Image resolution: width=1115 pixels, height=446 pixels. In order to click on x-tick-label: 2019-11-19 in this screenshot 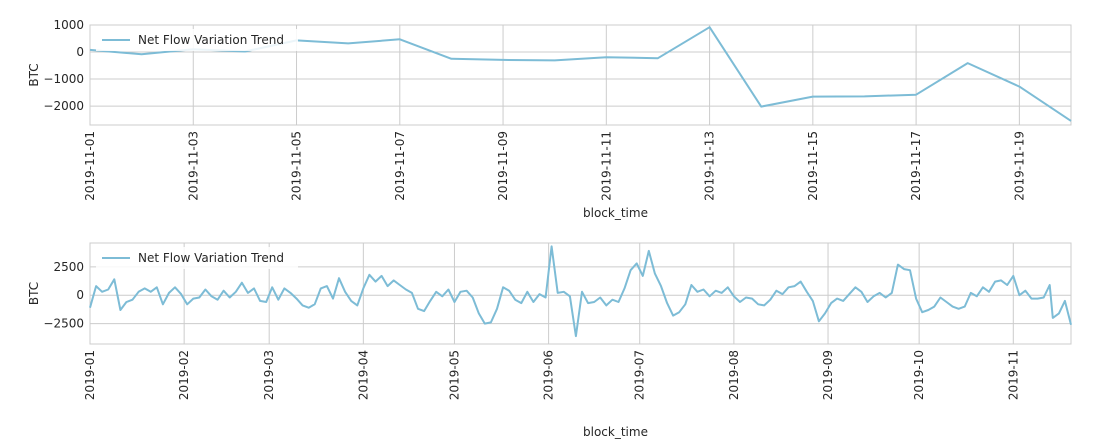, I will do `click(1019, 166)`.